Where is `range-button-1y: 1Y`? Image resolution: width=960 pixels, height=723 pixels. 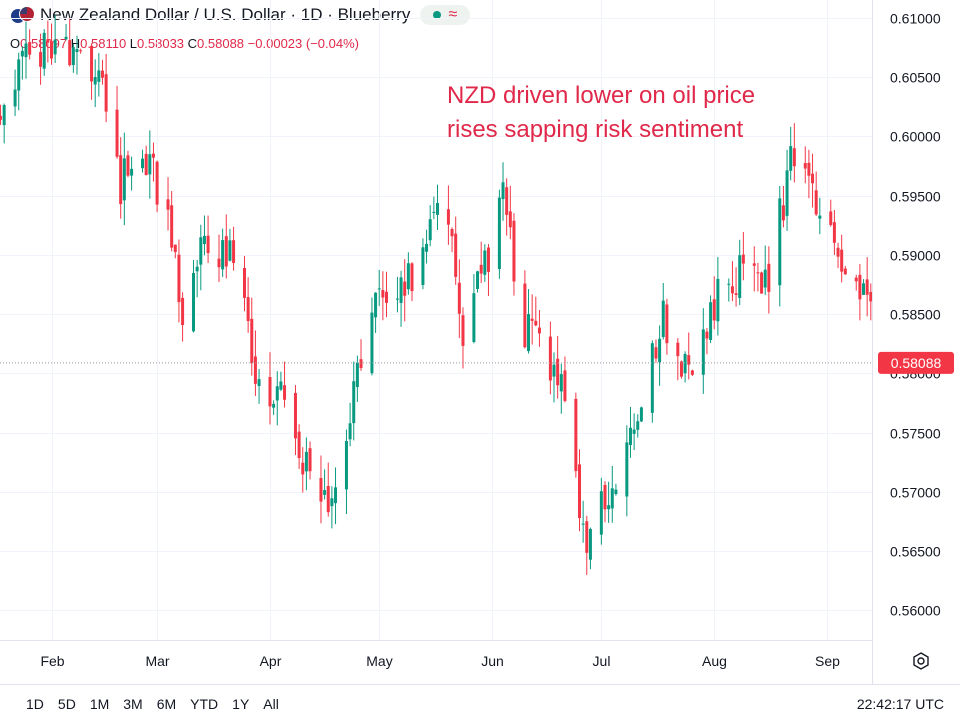
range-button-1y: 1Y is located at coordinates (241, 704).